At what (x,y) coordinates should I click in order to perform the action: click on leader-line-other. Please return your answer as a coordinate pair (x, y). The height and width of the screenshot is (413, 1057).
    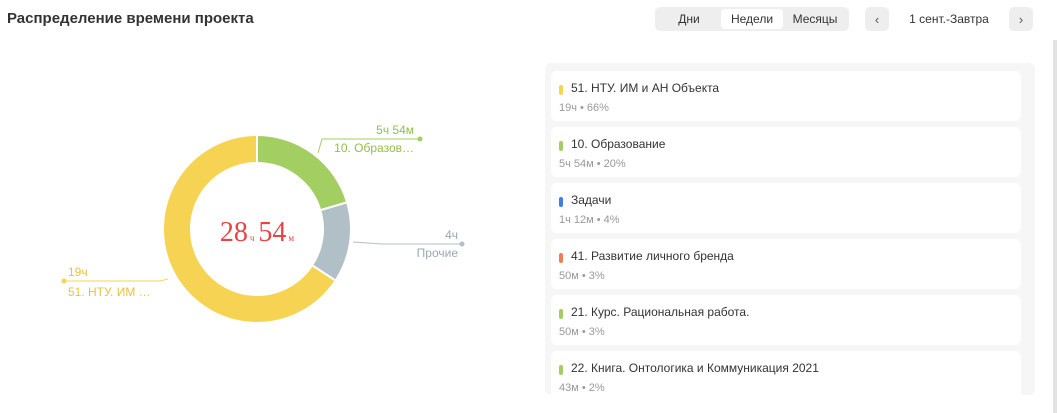
    Looking at the image, I should click on (407, 243).